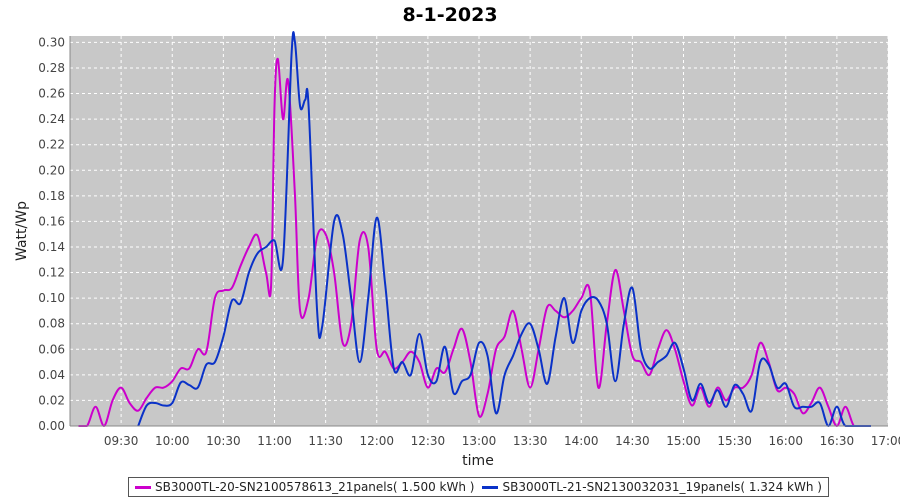 The width and height of the screenshot is (900, 500). I want to click on x-tick-label: 15:00, so click(683, 441).